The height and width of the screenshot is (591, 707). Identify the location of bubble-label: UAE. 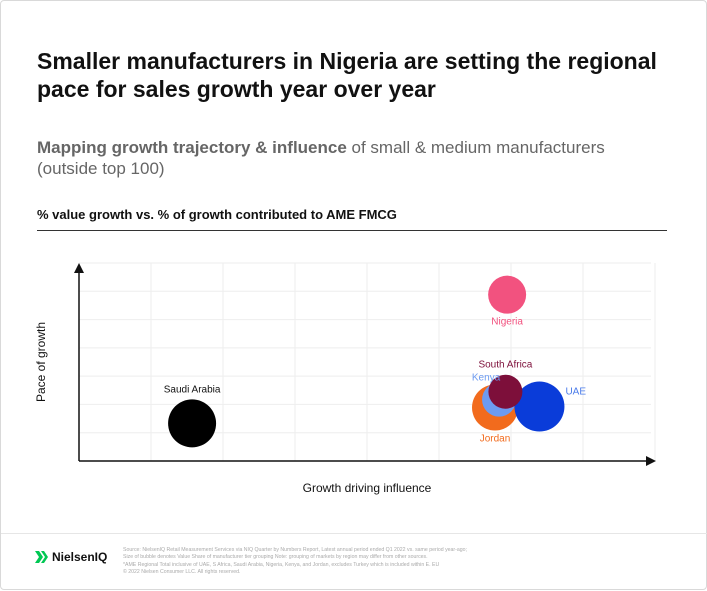
(575, 392).